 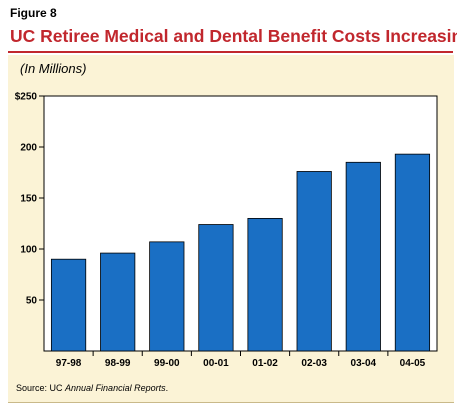 What do you see at coordinates (69, 363) in the screenshot?
I see `x-tick-label: 97-98` at bounding box center [69, 363].